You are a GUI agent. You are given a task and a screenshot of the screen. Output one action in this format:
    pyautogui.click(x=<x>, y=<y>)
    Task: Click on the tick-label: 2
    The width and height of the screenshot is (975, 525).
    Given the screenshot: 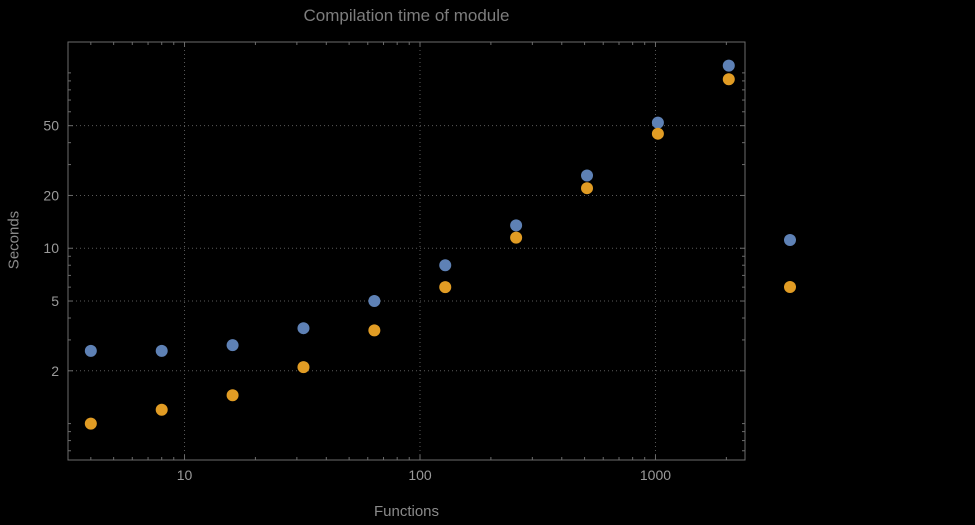 What is the action you would take?
    pyautogui.click(x=55, y=371)
    